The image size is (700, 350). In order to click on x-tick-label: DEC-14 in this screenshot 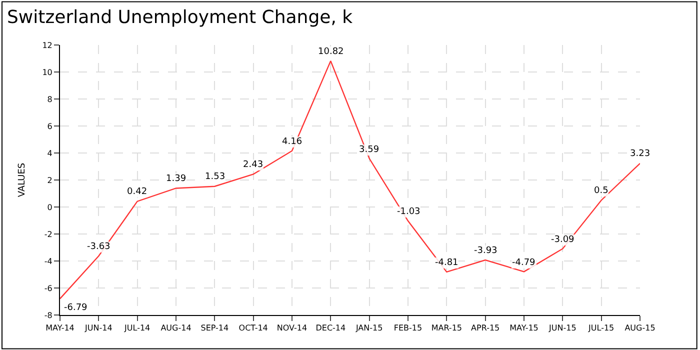, I will do `click(331, 328)`.